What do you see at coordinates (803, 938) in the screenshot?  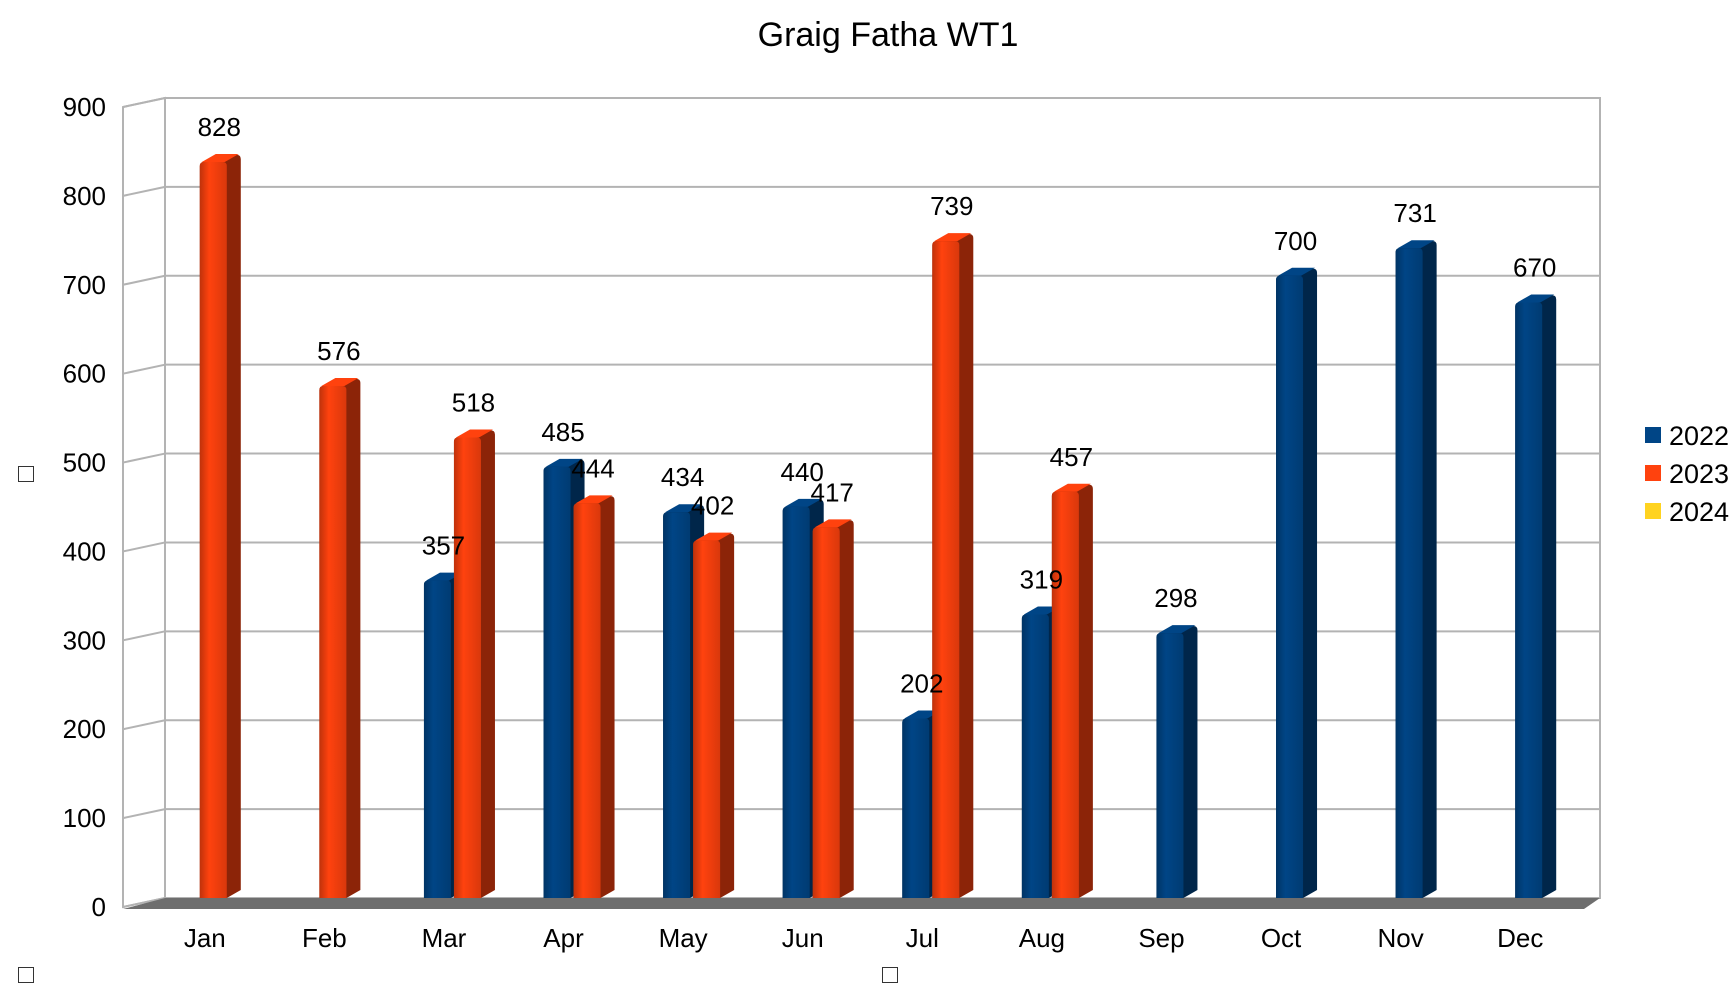 I see `x-tick-label: Jun` at bounding box center [803, 938].